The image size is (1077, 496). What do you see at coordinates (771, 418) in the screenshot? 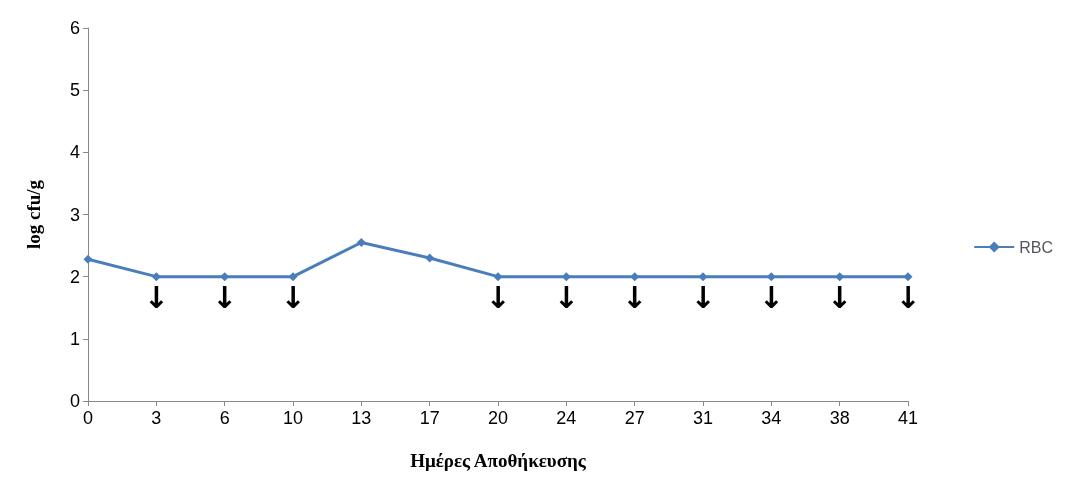
I see `x-tick-label: 34` at bounding box center [771, 418].